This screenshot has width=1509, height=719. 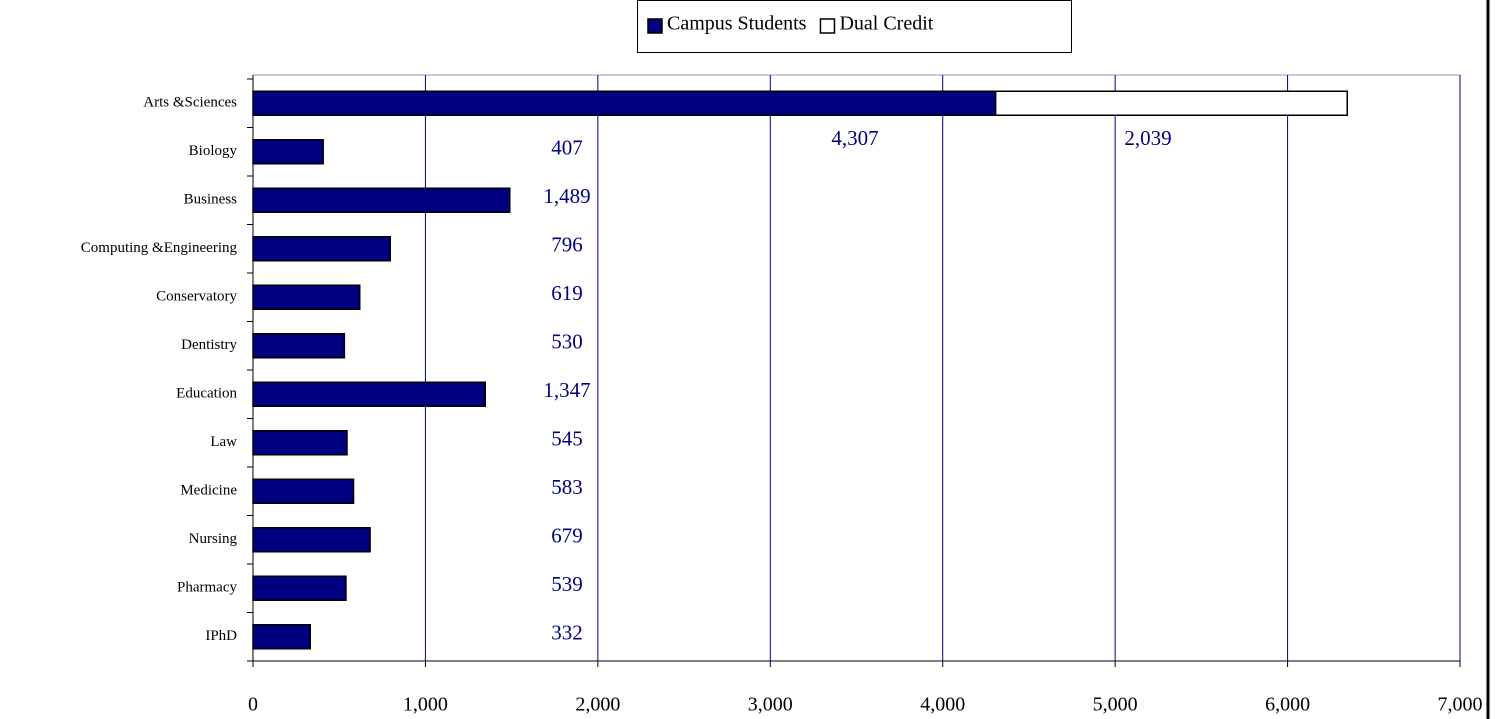 I want to click on y-tick-label: IPhD, so click(x=221, y=636).